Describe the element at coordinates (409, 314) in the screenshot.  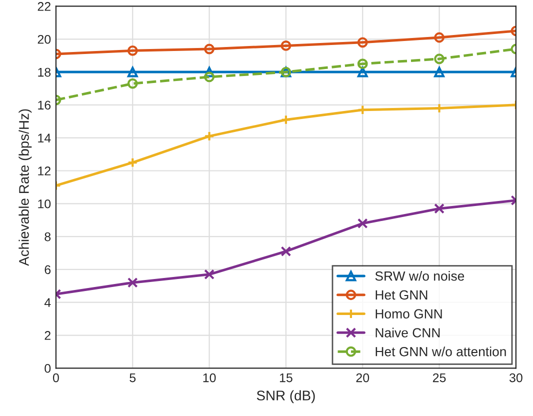
I see `legend-label: Homo GNN` at that location.